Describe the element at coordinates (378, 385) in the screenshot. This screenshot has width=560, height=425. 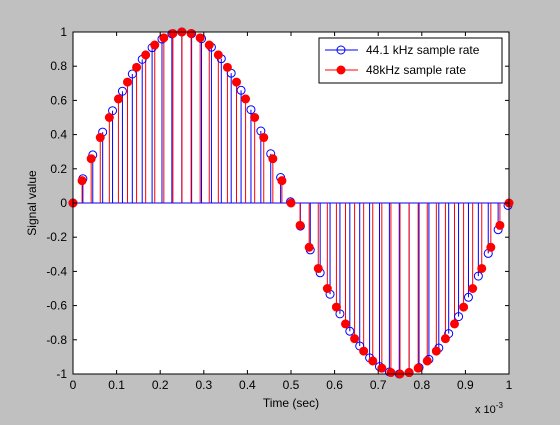
I see `x-tick-label: 0.7` at that location.